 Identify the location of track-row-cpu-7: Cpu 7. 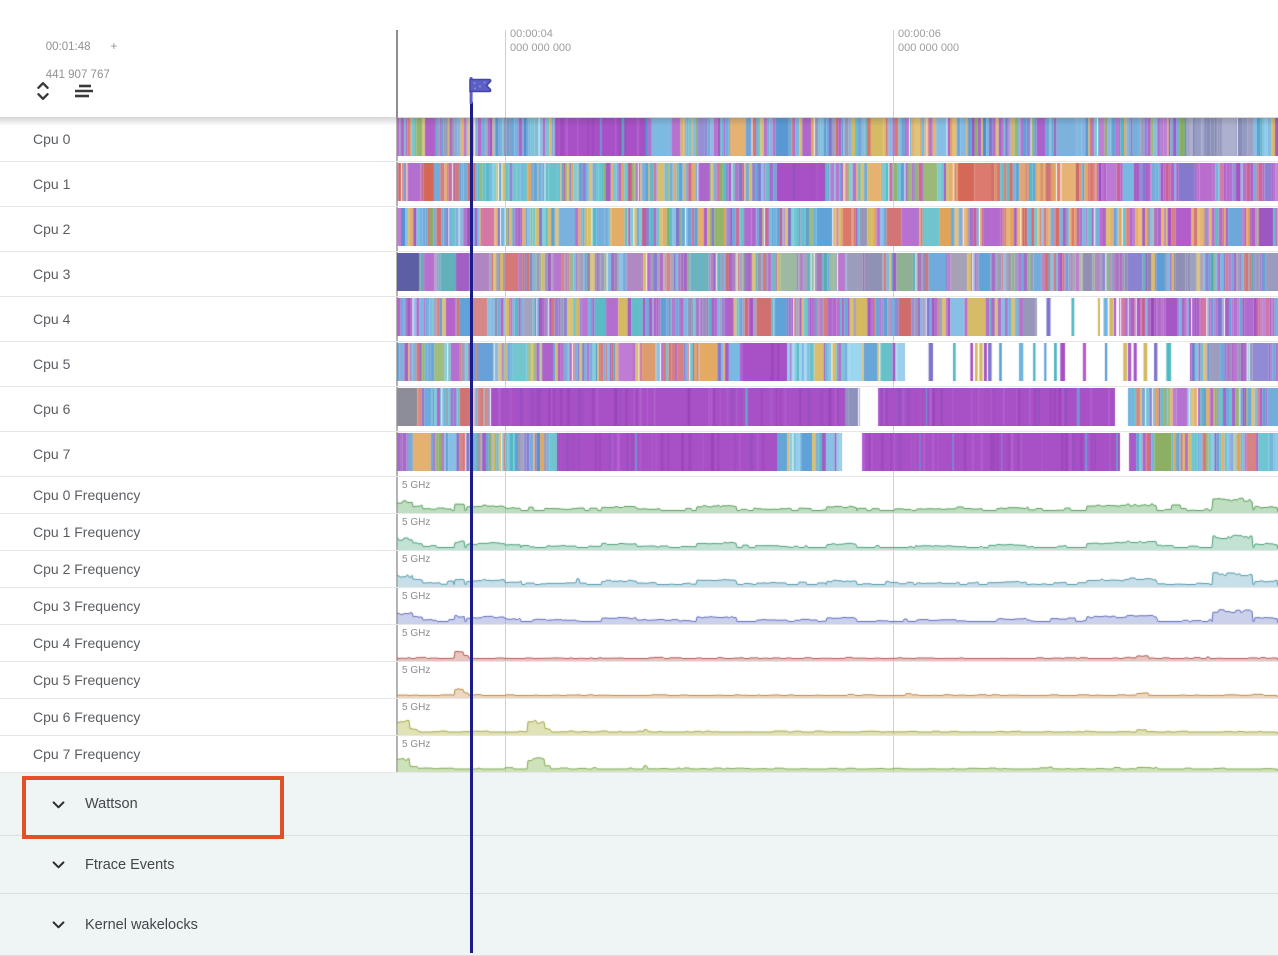
(639, 454).